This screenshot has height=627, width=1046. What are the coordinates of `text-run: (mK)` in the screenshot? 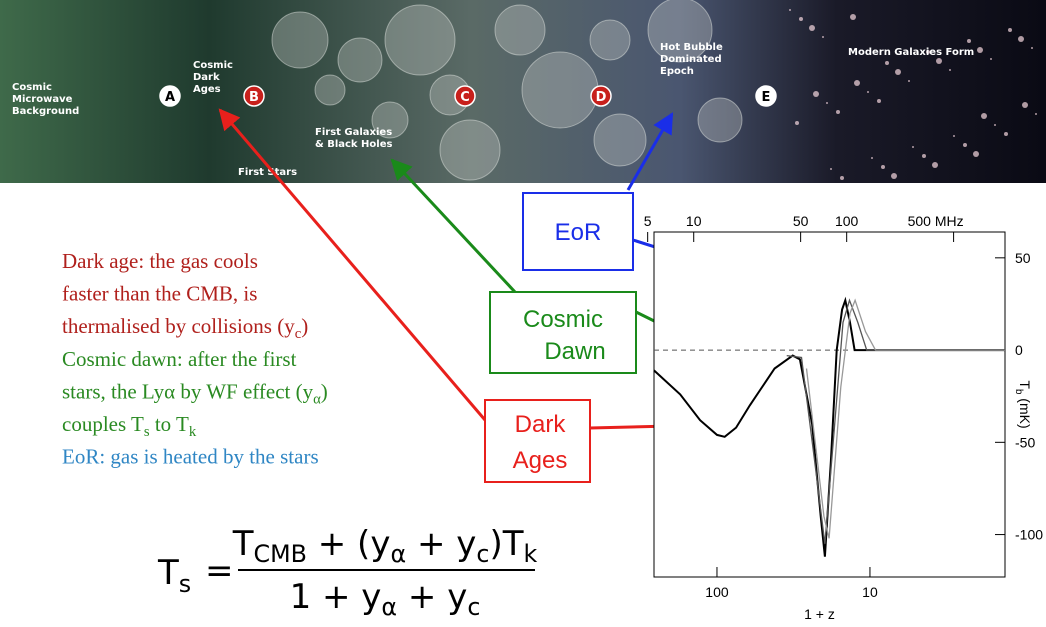 It's located at (1025, 411).